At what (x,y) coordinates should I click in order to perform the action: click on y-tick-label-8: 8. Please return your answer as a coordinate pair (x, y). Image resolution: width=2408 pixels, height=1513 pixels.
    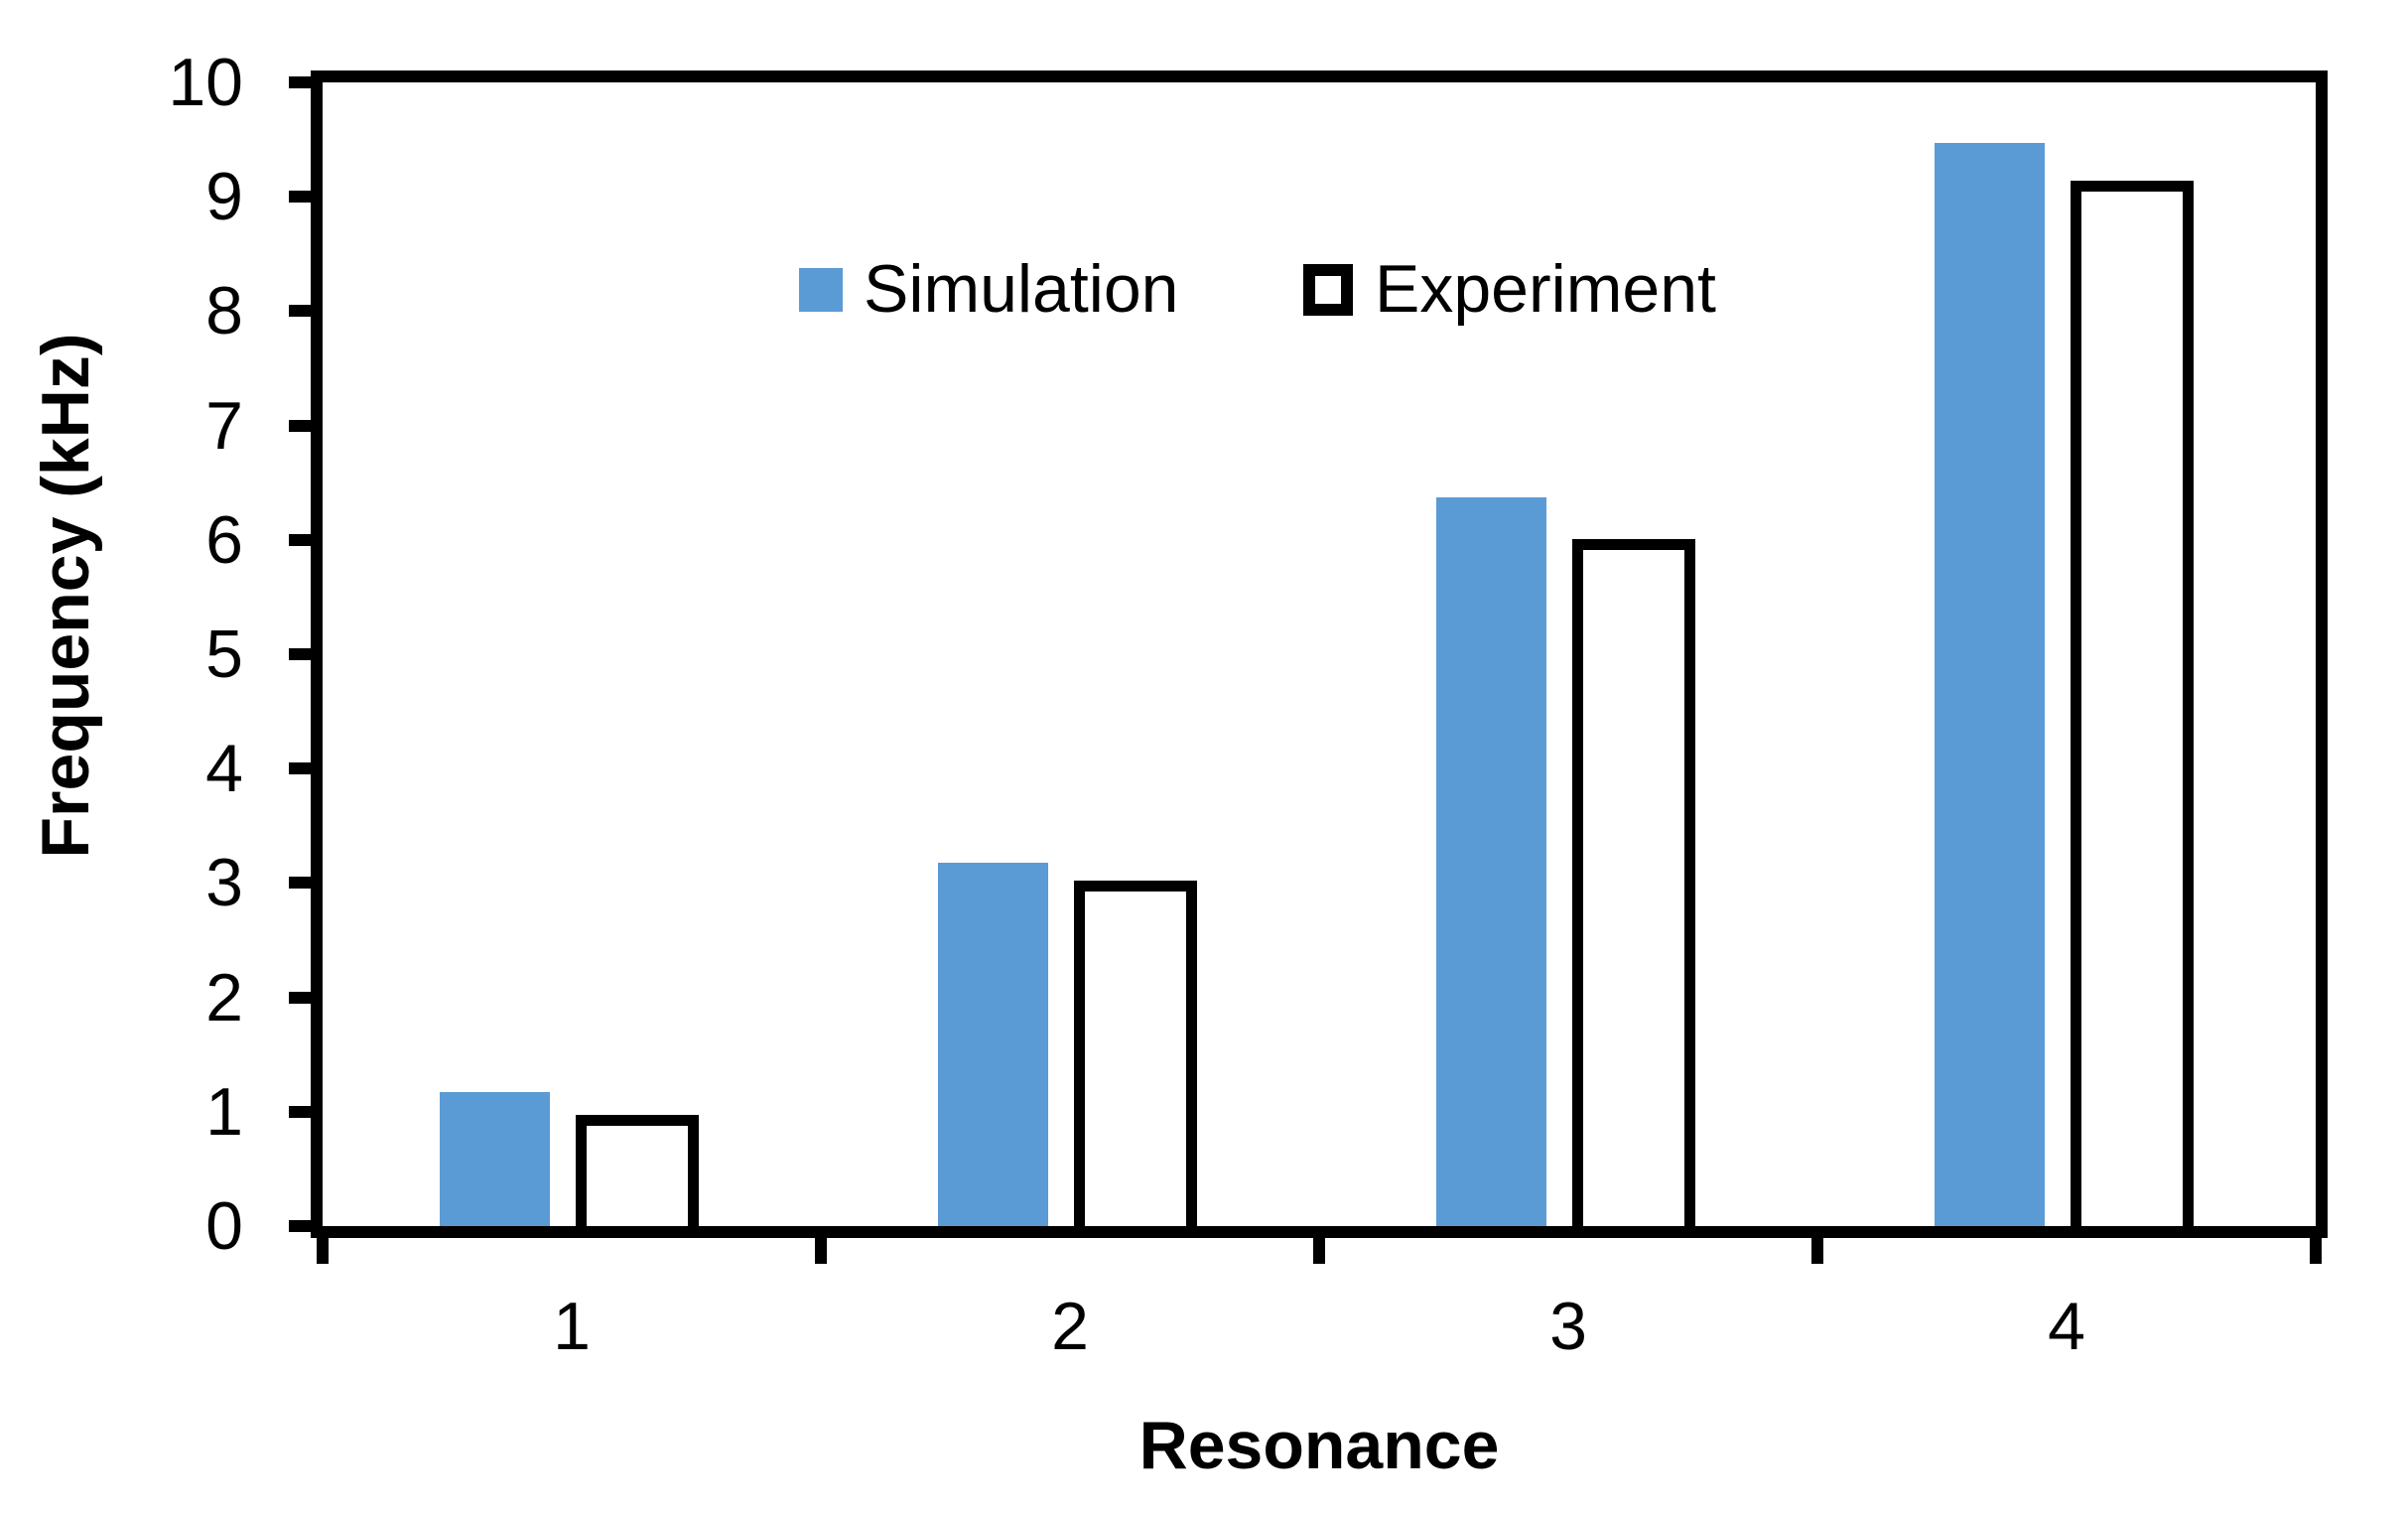
    Looking at the image, I should click on (224, 310).